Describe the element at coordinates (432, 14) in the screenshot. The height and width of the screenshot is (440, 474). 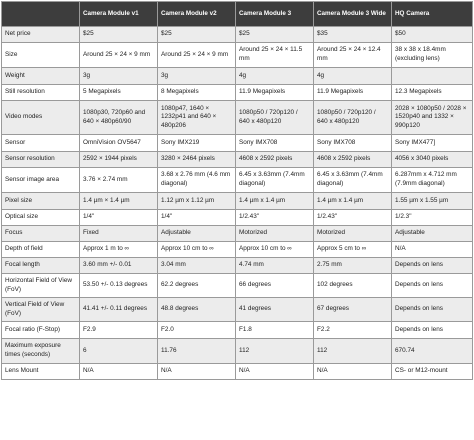
I see `header-cell-camera: HQ Camera` at that location.